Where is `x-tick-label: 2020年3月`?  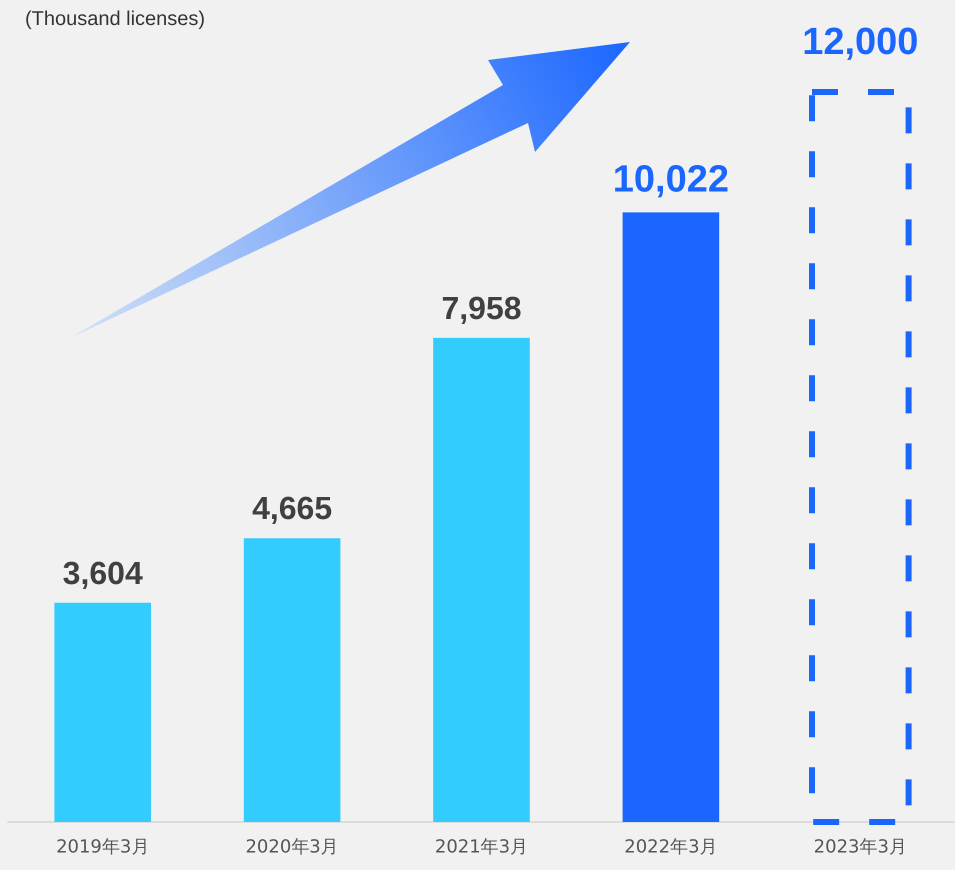
x-tick-label: 2020年3月 is located at coordinates (292, 847).